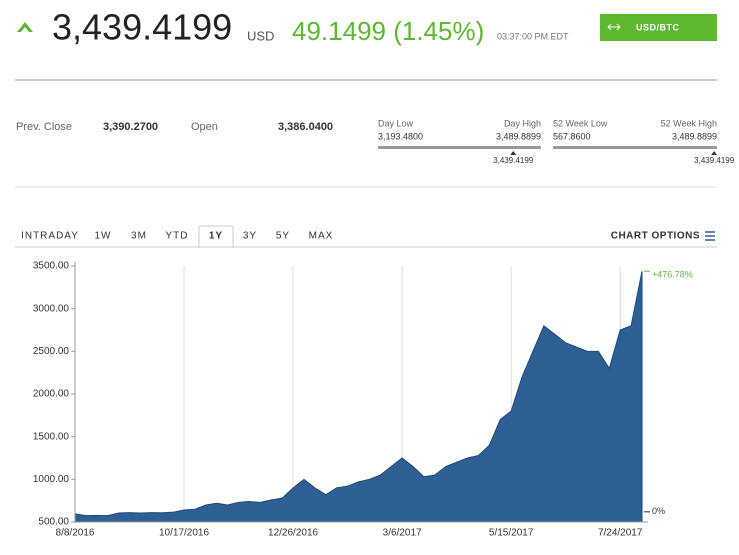  I want to click on end-label: +476.78%, so click(672, 275).